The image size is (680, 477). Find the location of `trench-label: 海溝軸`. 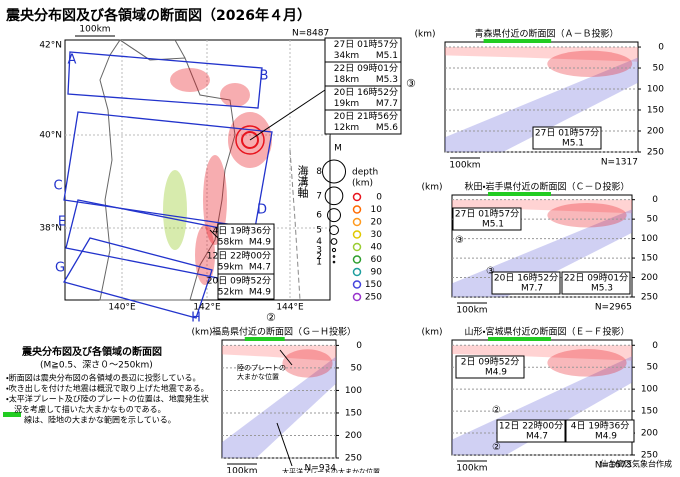

trench-label: 海溝軸 is located at coordinates (302, 181).